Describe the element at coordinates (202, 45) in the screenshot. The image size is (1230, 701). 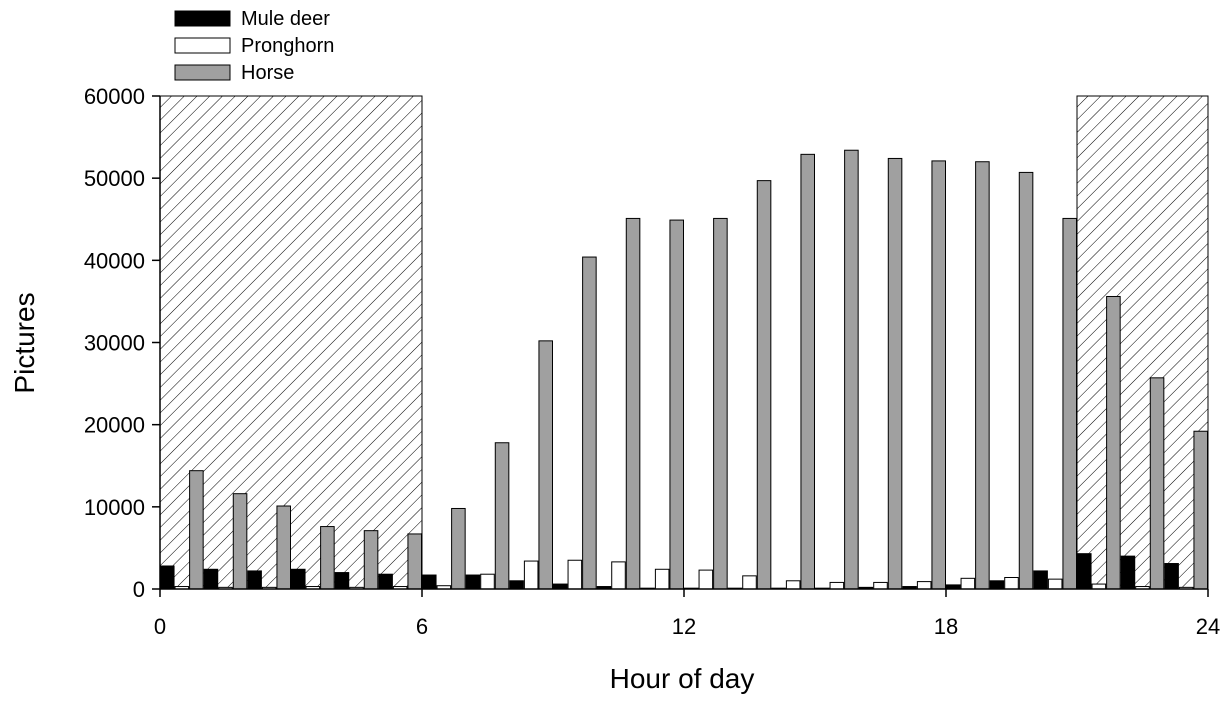
I see `legend-swatch-pronghorn` at that location.